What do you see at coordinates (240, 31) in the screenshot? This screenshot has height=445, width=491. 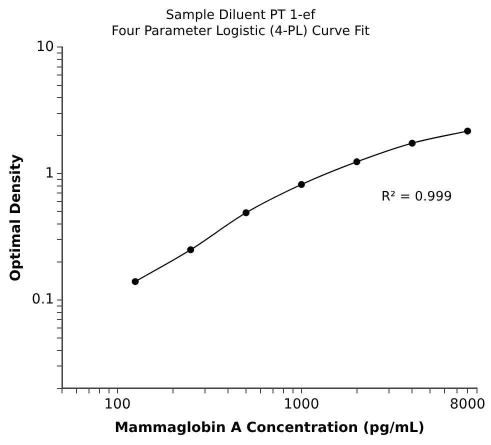 I see `chart-subtitle: Four Parameter Logistic (4-PL) Curve Fit` at bounding box center [240, 31].